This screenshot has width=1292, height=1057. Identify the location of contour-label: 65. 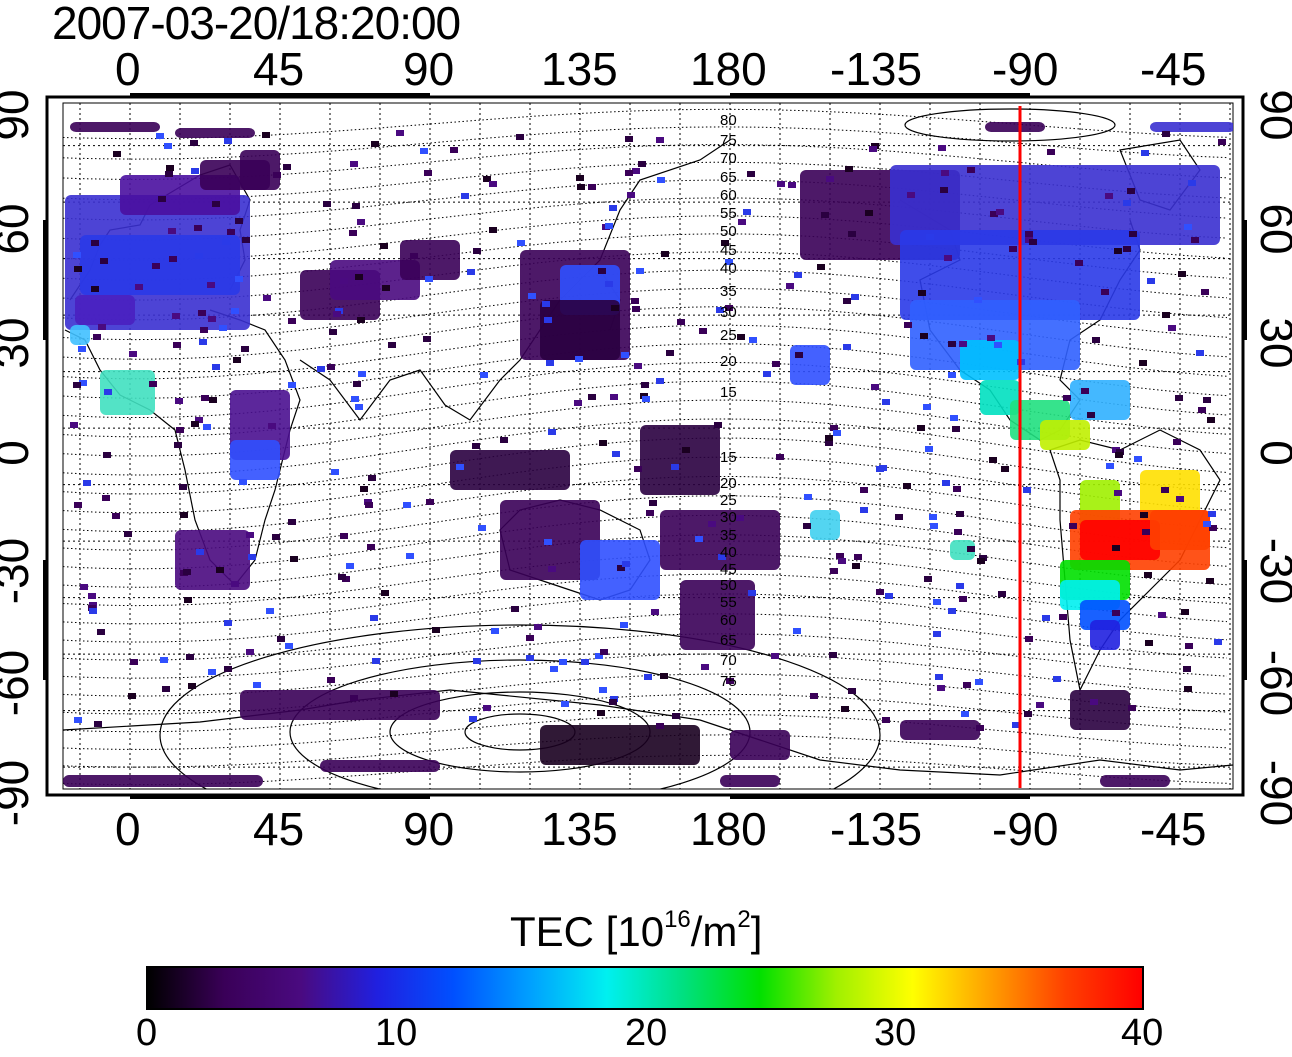
(728, 640).